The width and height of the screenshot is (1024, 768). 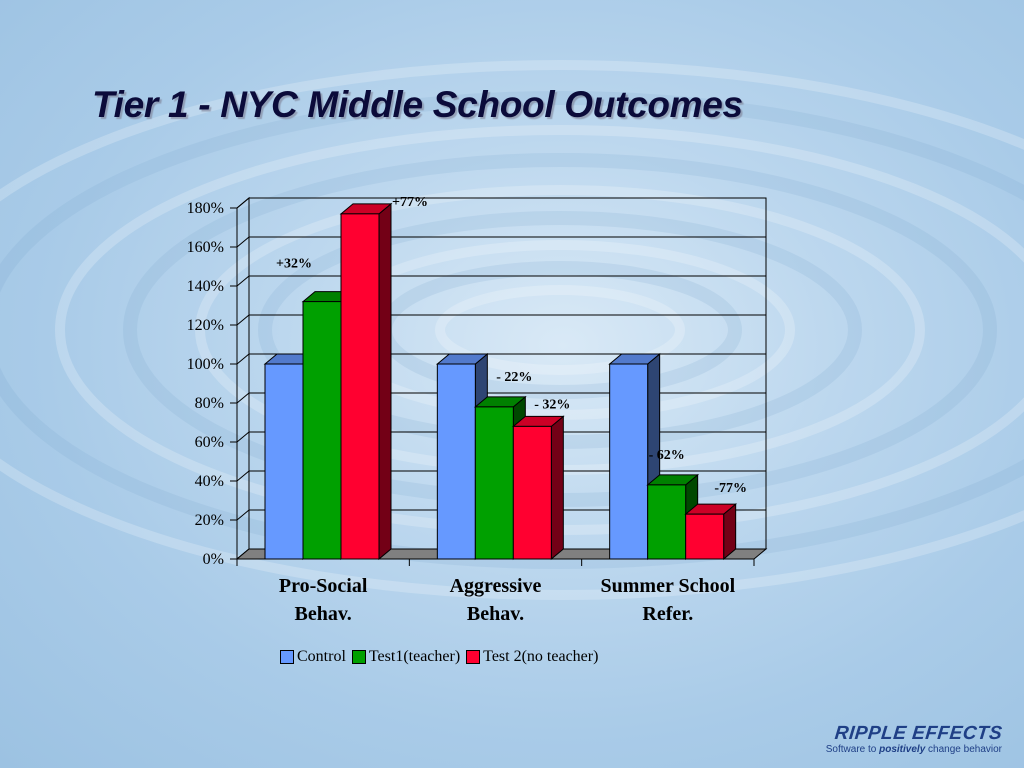 I want to click on y-tick-label: 0%, so click(x=213, y=559).